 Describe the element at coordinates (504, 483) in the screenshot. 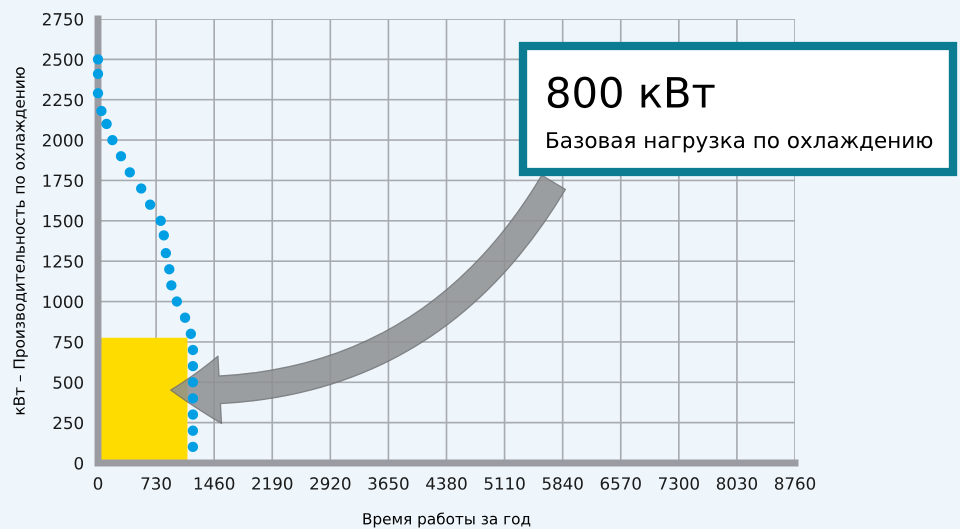

I see `x-tick-label: 5110` at that location.